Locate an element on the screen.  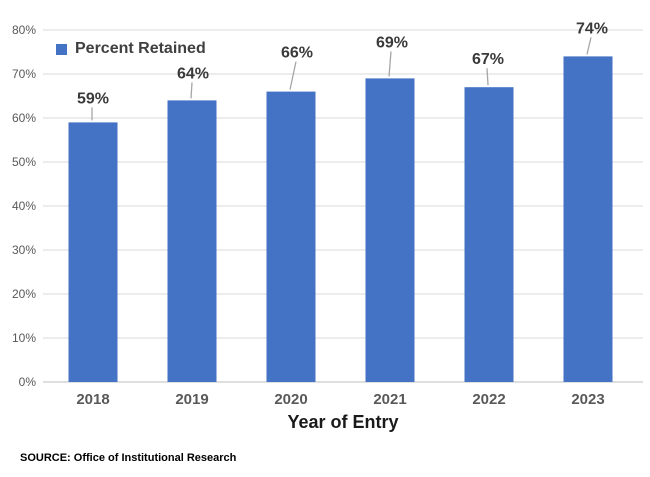
data-label-2018: 59% is located at coordinates (93, 98).